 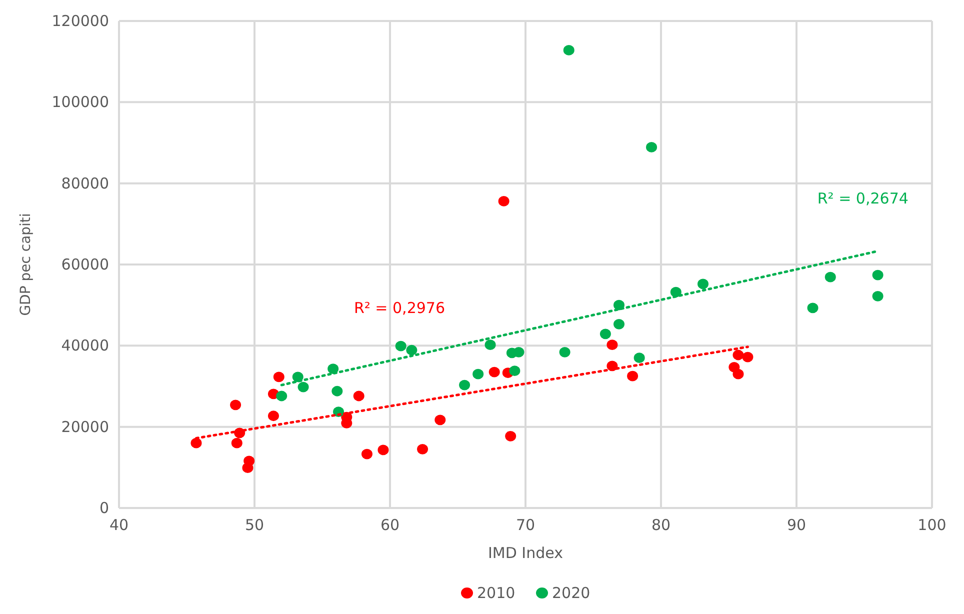 I want to click on x-tick-label: 40, so click(x=119, y=525).